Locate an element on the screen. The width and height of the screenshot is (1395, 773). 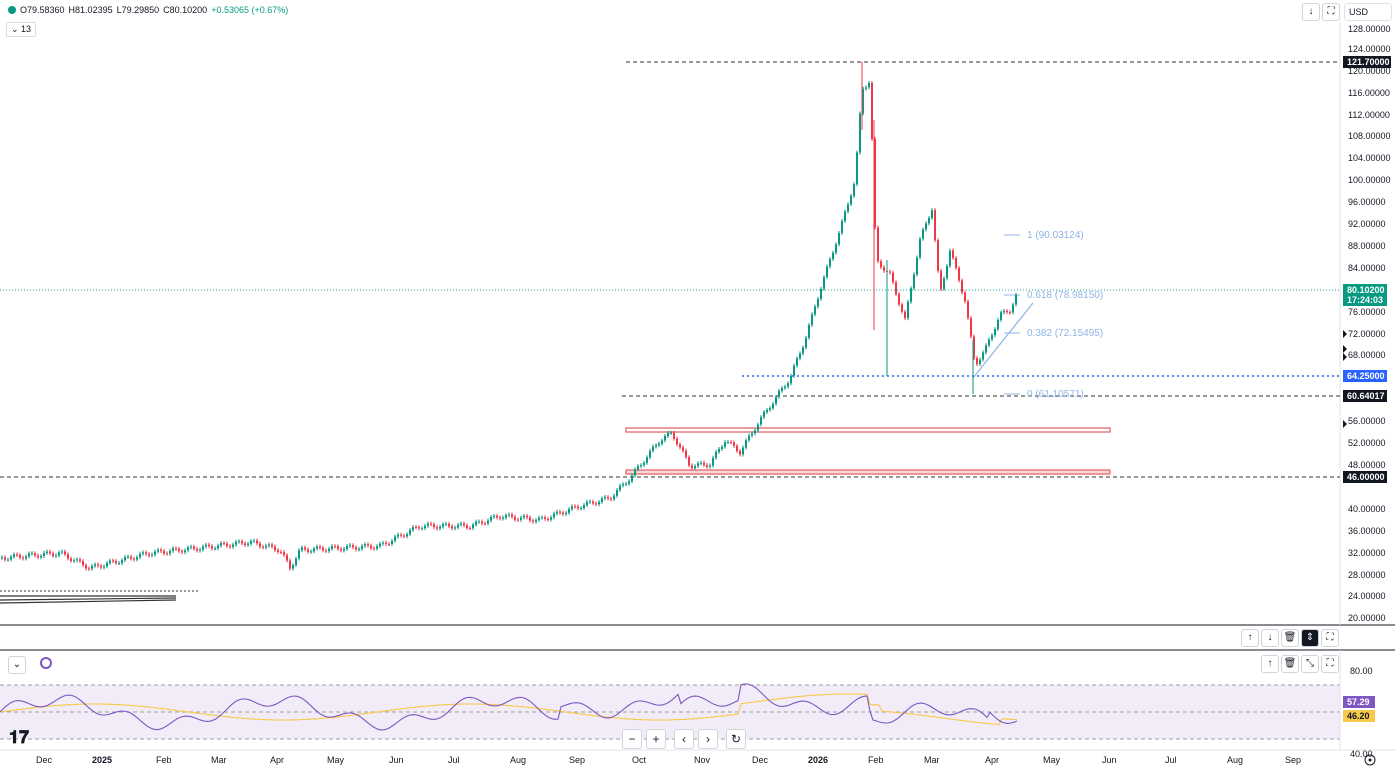
zoom-in-icon: + is located at coordinates (656, 739).